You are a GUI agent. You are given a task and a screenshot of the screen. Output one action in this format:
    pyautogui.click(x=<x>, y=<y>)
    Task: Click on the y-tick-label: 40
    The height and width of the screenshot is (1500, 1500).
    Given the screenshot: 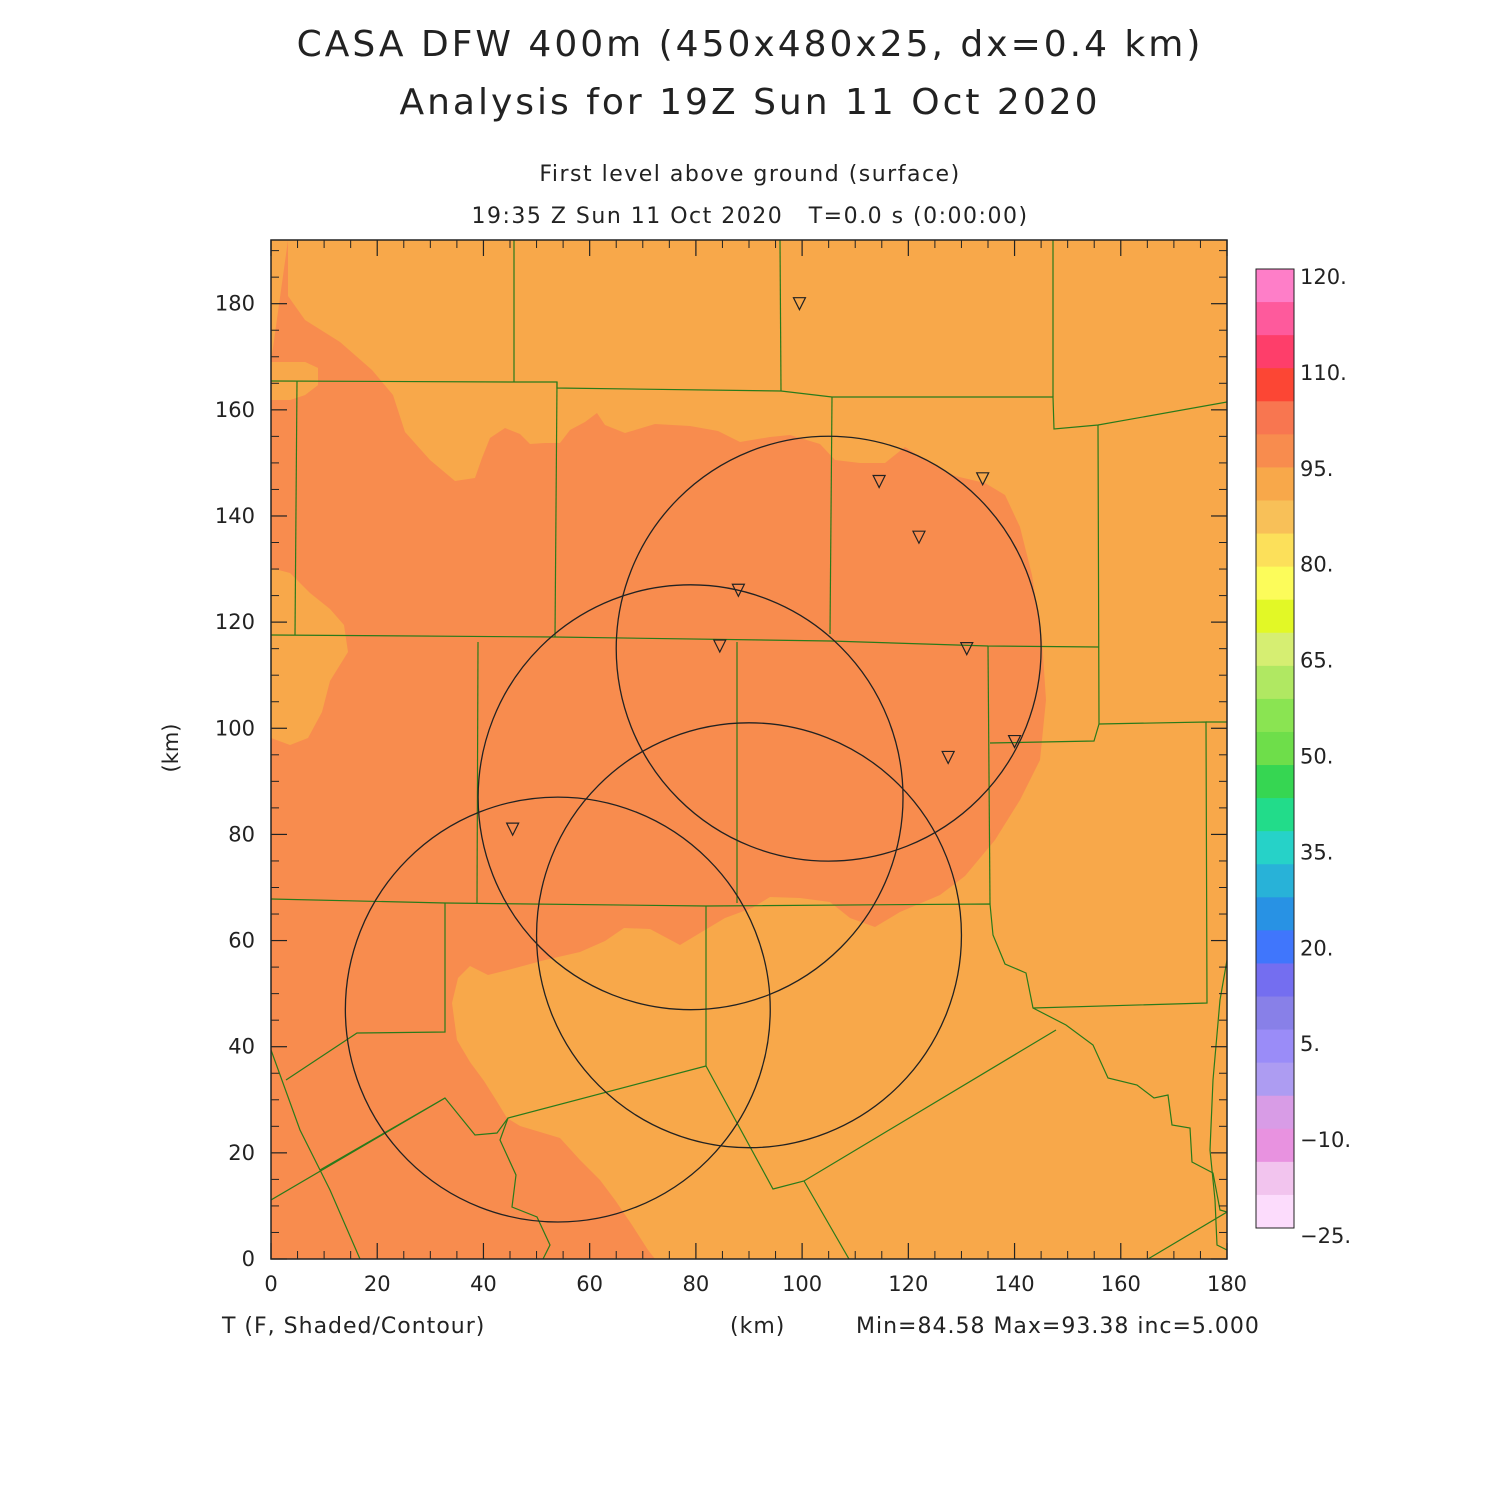 What is the action you would take?
    pyautogui.click(x=241, y=1047)
    